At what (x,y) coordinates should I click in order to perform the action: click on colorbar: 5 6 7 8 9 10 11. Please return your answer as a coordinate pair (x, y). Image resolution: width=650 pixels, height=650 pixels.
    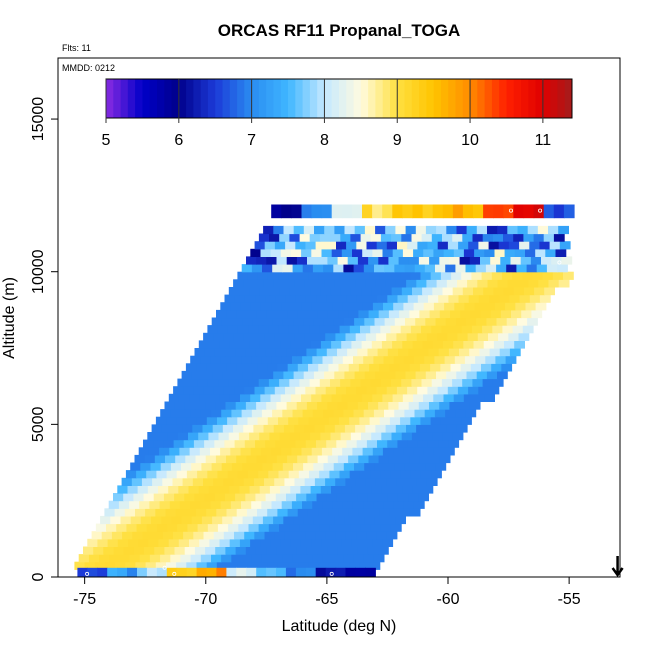
    Looking at the image, I should click on (337, 113).